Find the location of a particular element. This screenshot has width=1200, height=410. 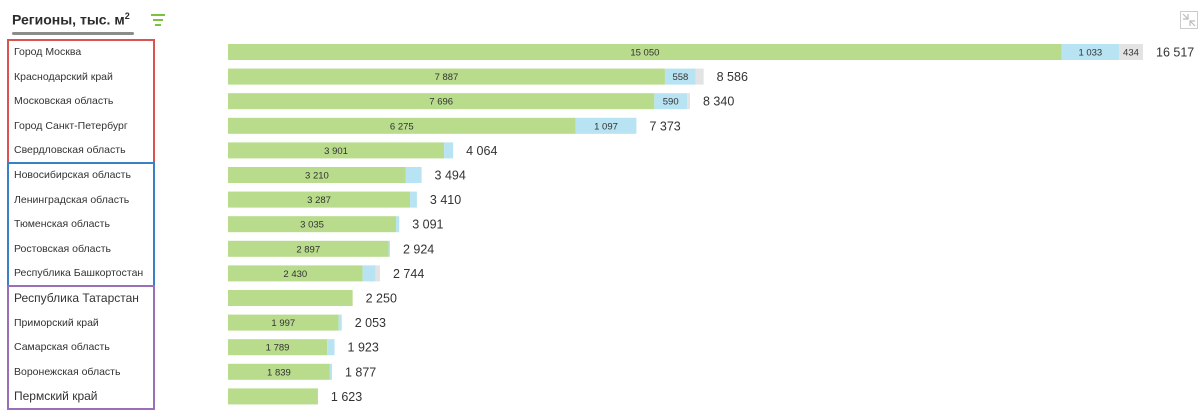

total-label: 16 517 is located at coordinates (1175, 53).